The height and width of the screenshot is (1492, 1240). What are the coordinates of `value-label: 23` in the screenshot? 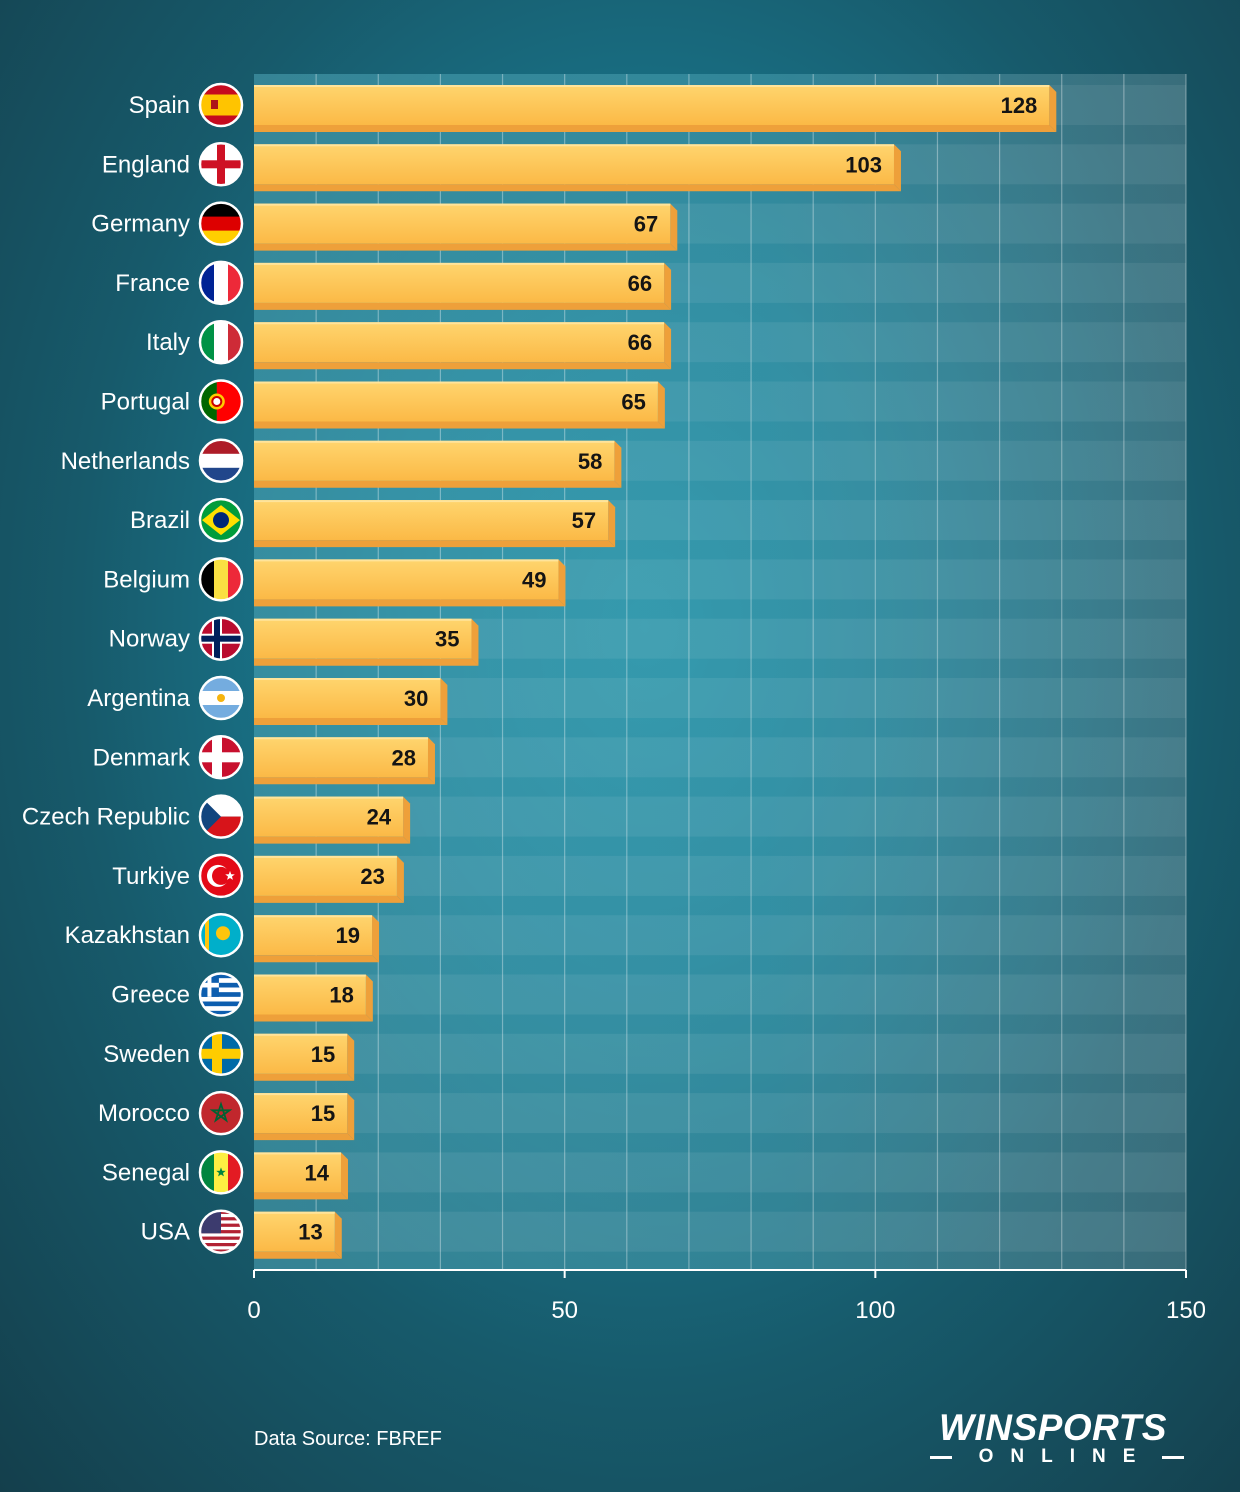 It's located at (372, 876).